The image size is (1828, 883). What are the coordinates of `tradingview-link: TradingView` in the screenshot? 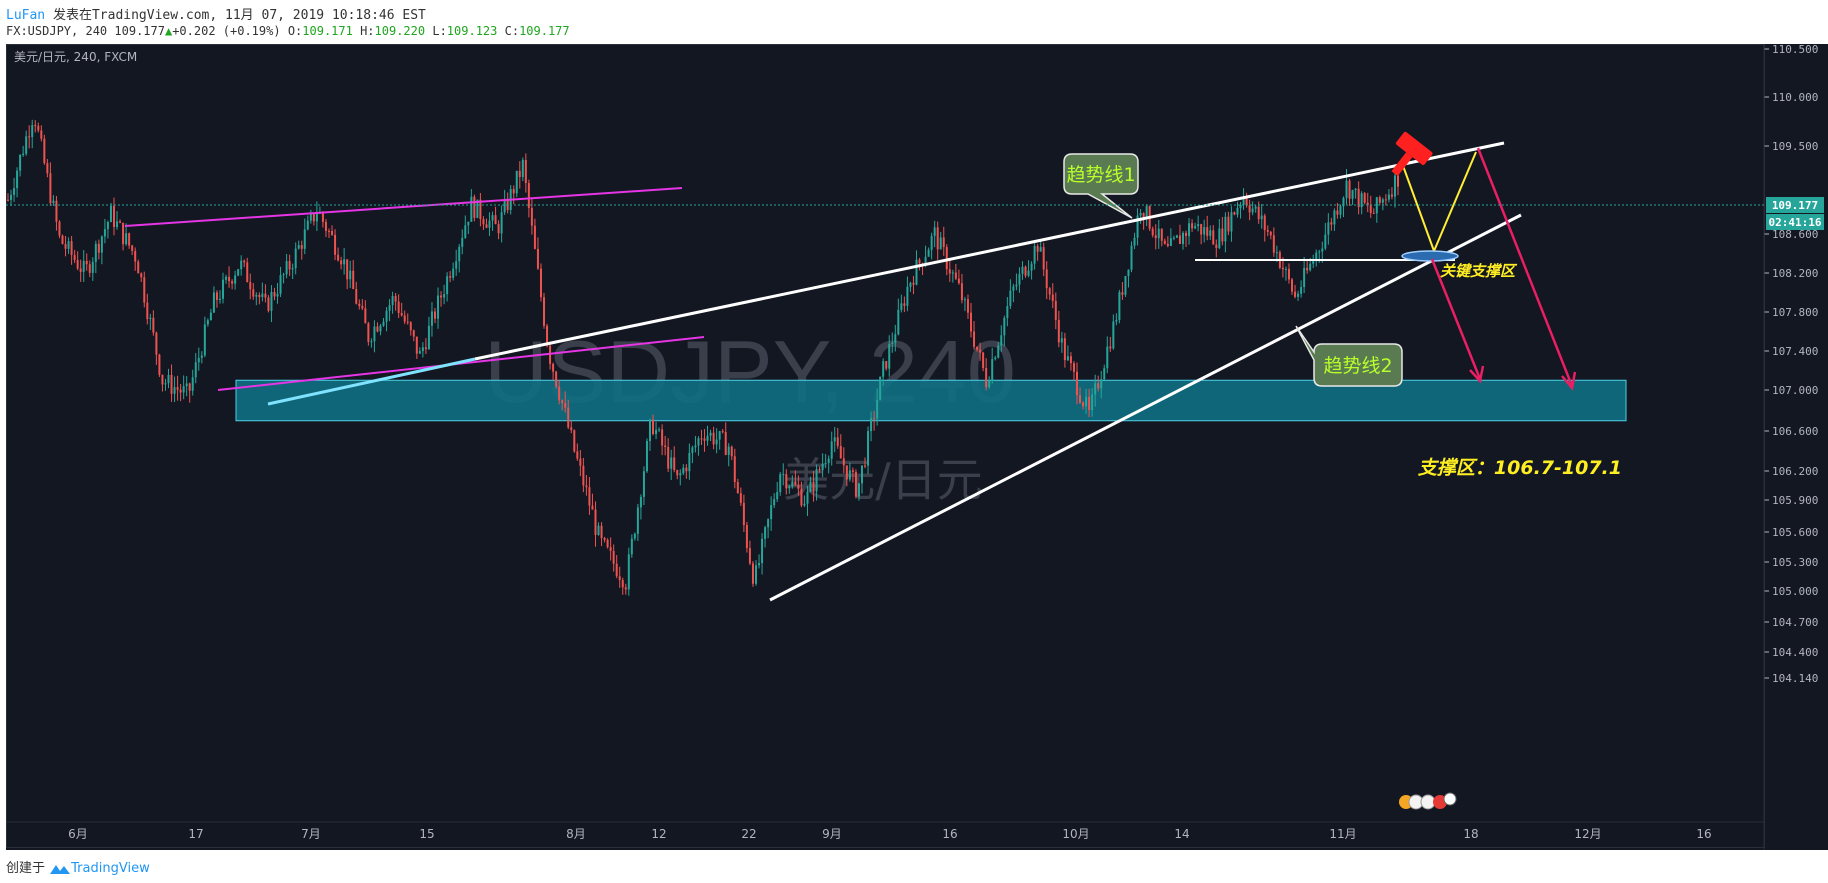 It's located at (110, 868).